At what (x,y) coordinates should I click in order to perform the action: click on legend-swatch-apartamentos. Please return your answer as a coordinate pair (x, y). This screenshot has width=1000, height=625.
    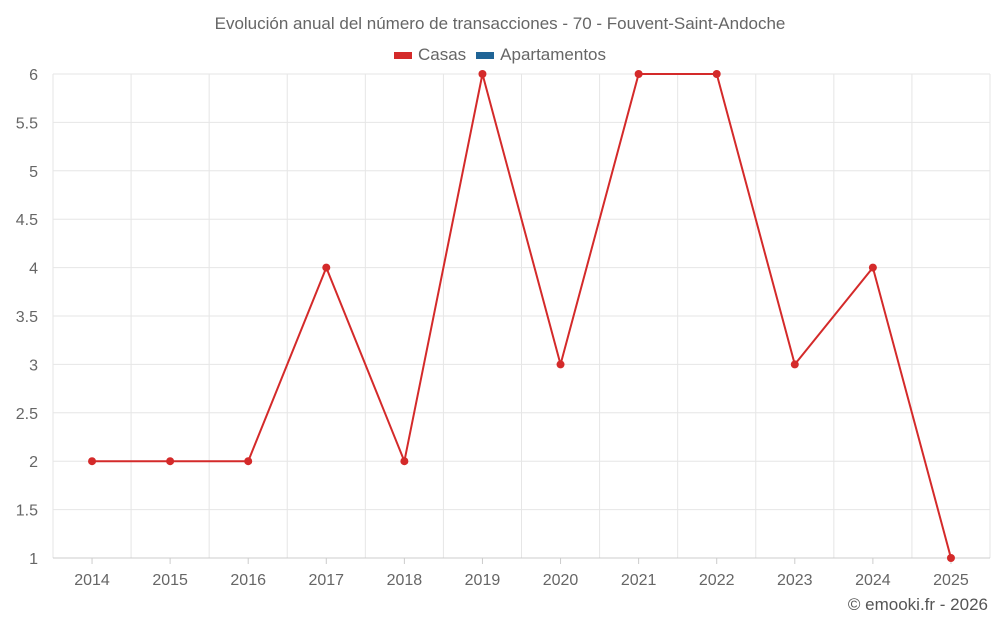
    Looking at the image, I should click on (485, 55).